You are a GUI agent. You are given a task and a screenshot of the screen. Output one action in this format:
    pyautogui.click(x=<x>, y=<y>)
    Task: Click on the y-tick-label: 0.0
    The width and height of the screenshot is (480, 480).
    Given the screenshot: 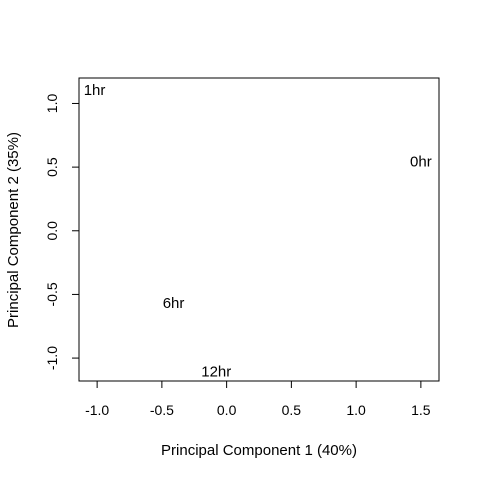 What is the action you would take?
    pyautogui.click(x=52, y=231)
    